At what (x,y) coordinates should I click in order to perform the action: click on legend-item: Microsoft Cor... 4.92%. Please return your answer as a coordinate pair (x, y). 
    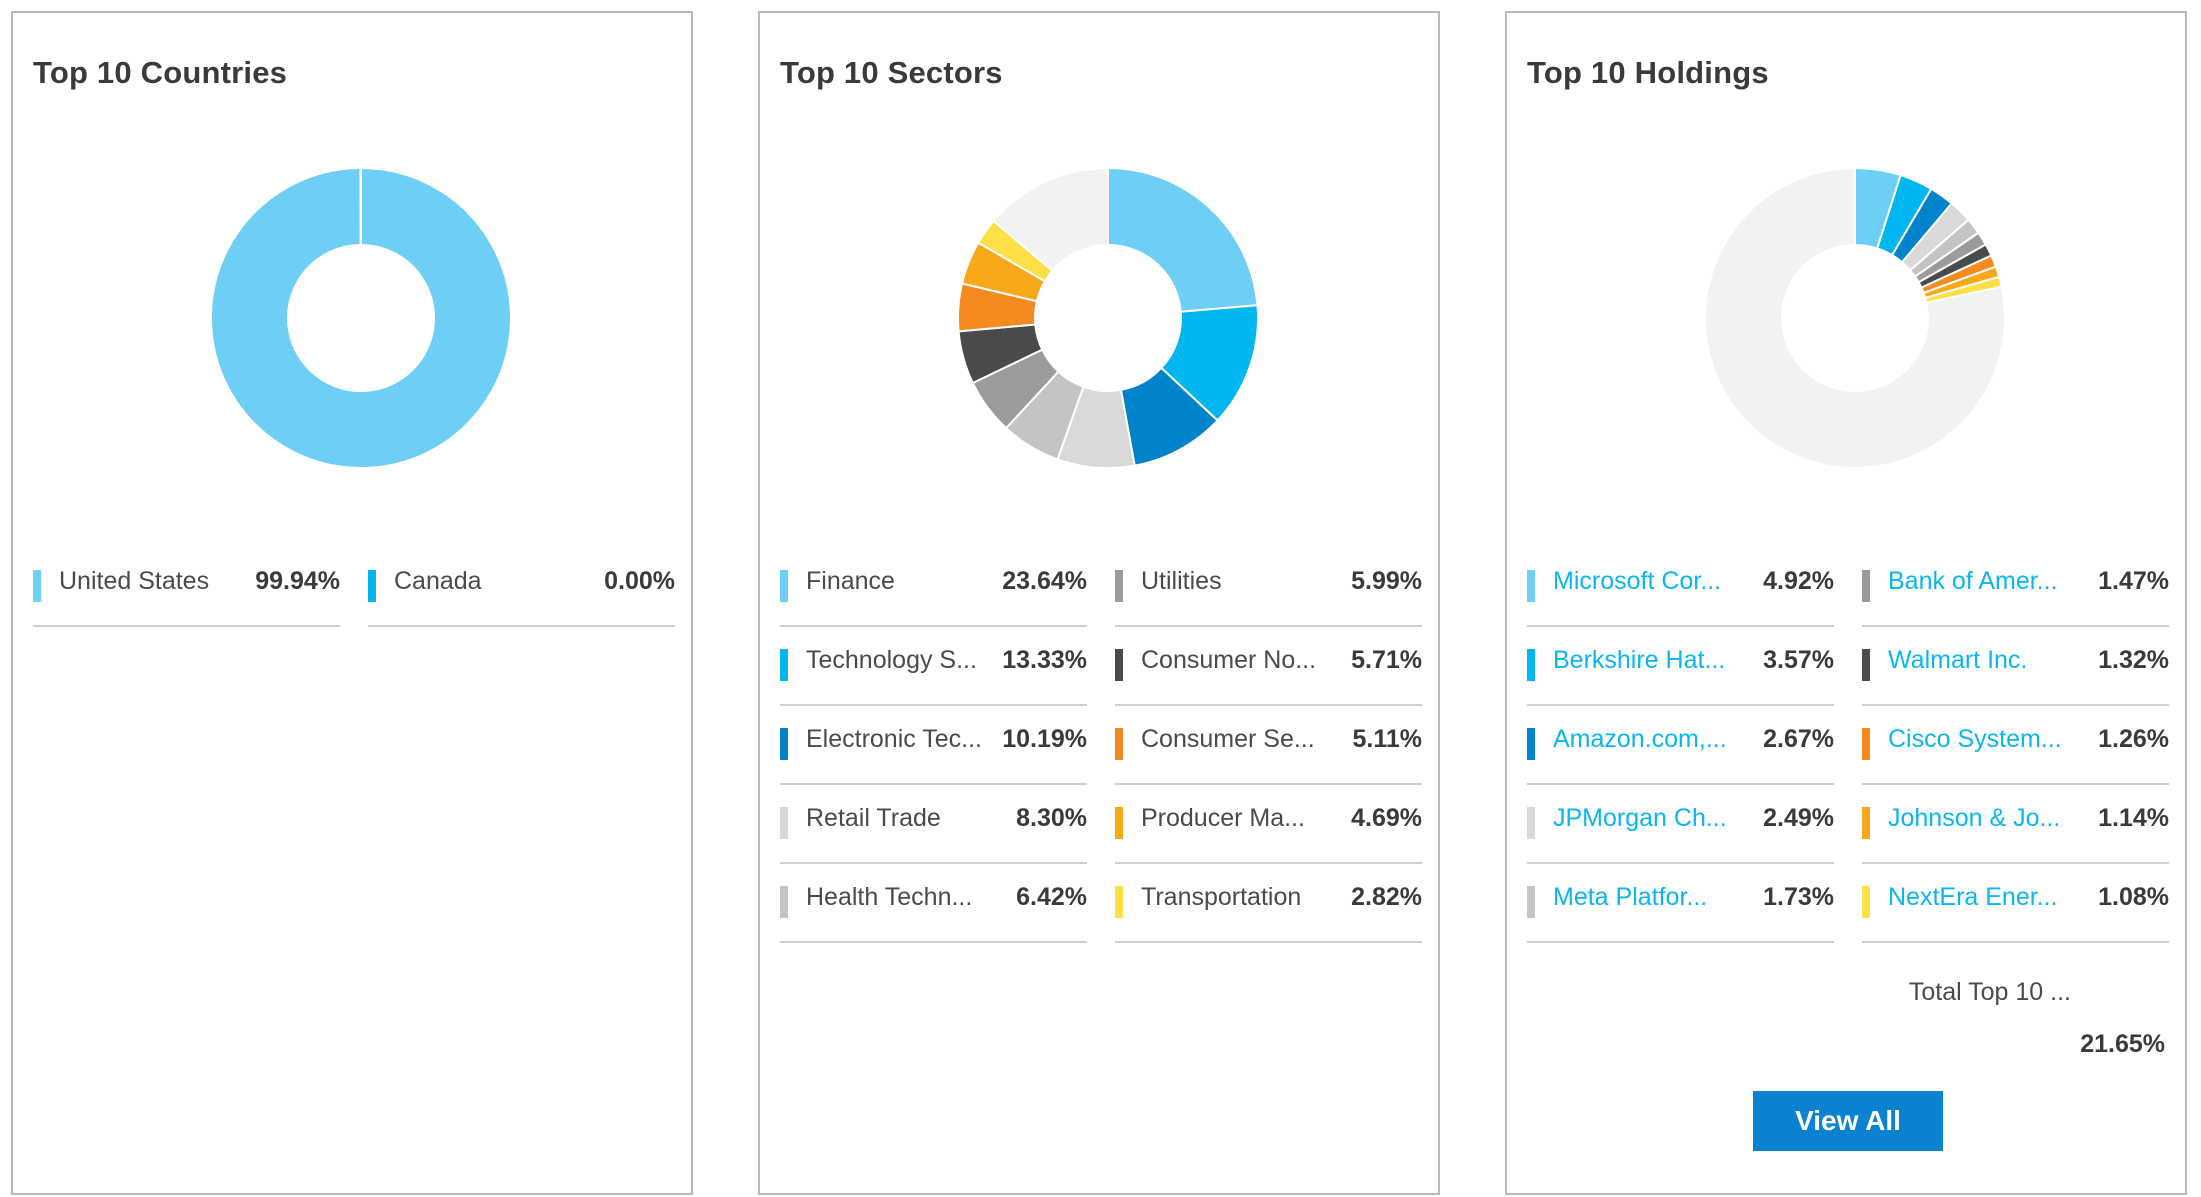
    Looking at the image, I should click on (1680, 588).